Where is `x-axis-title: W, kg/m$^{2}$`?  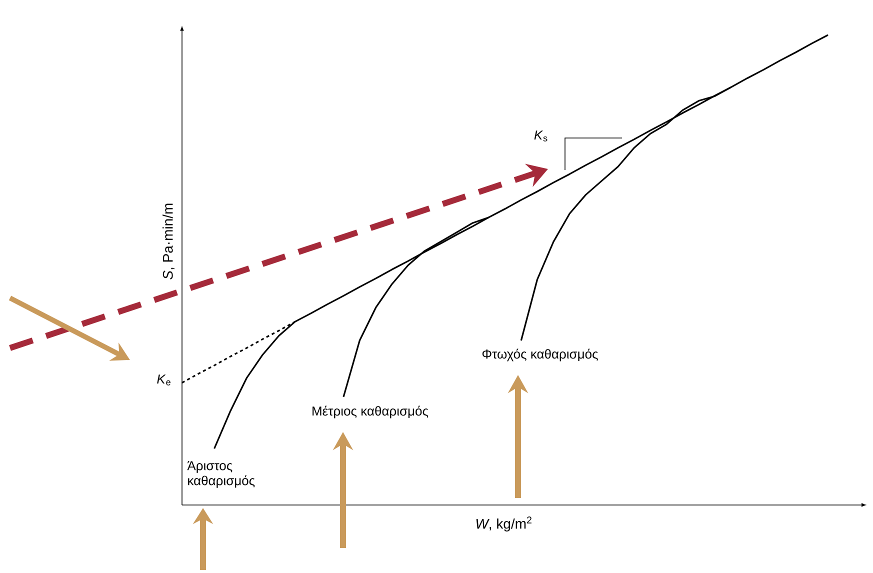 x-axis-title: W, kg/m$^{2}$ is located at coordinates (504, 524).